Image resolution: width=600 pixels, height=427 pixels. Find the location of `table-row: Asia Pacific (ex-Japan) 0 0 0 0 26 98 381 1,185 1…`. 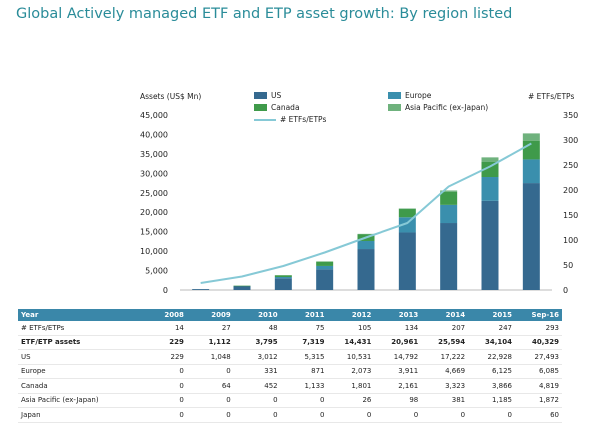

table-row: Asia Pacific (ex-Japan) 0 0 0 0 26 98 381 1,185 1… is located at coordinates (290, 400).